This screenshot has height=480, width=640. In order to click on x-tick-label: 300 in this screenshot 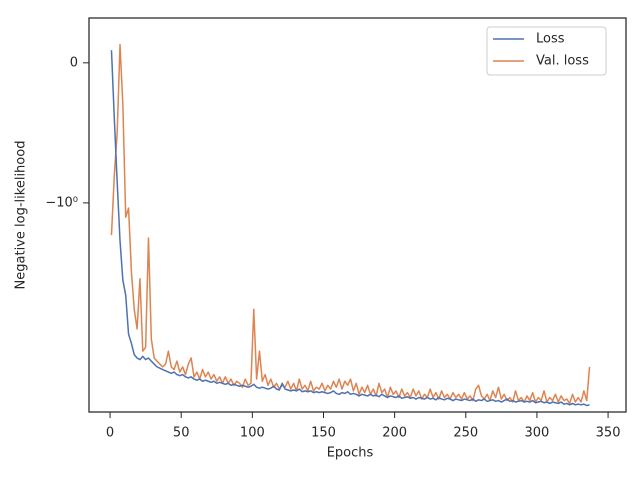, I will do `click(537, 433)`.